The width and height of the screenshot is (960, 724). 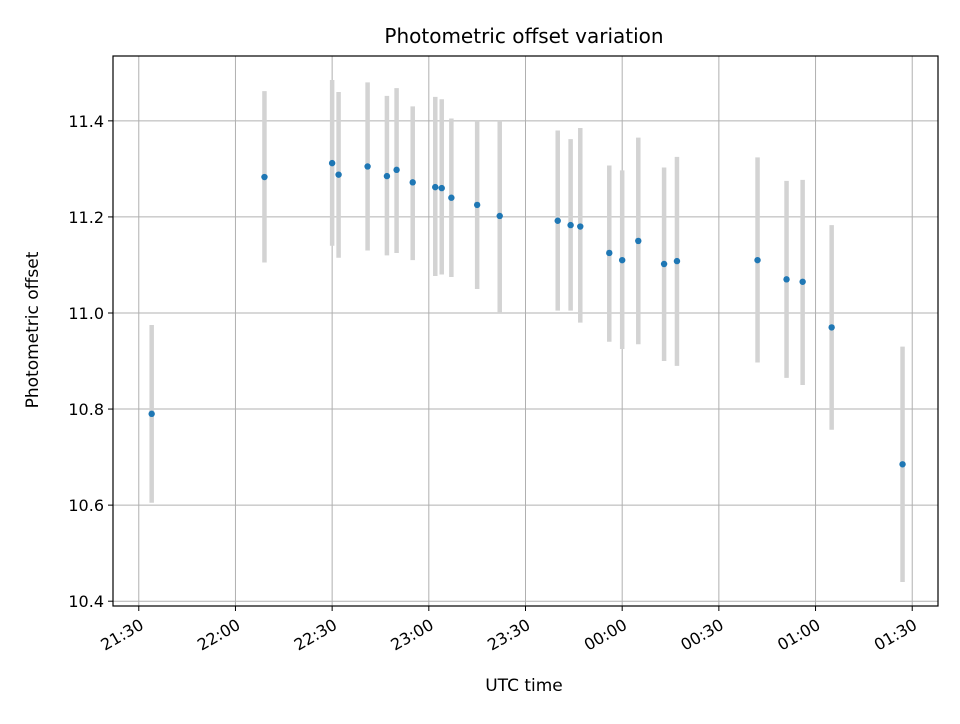 I want to click on y-tick-label: 10.6, so click(x=86, y=505).